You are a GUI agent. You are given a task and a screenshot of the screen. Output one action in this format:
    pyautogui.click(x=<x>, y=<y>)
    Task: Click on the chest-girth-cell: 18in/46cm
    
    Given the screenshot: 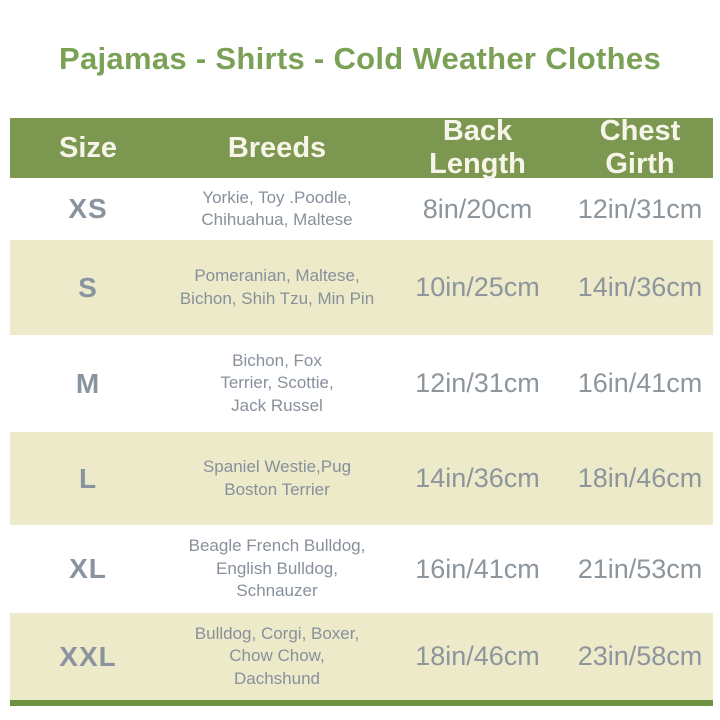 What is the action you would take?
    pyautogui.click(x=640, y=478)
    